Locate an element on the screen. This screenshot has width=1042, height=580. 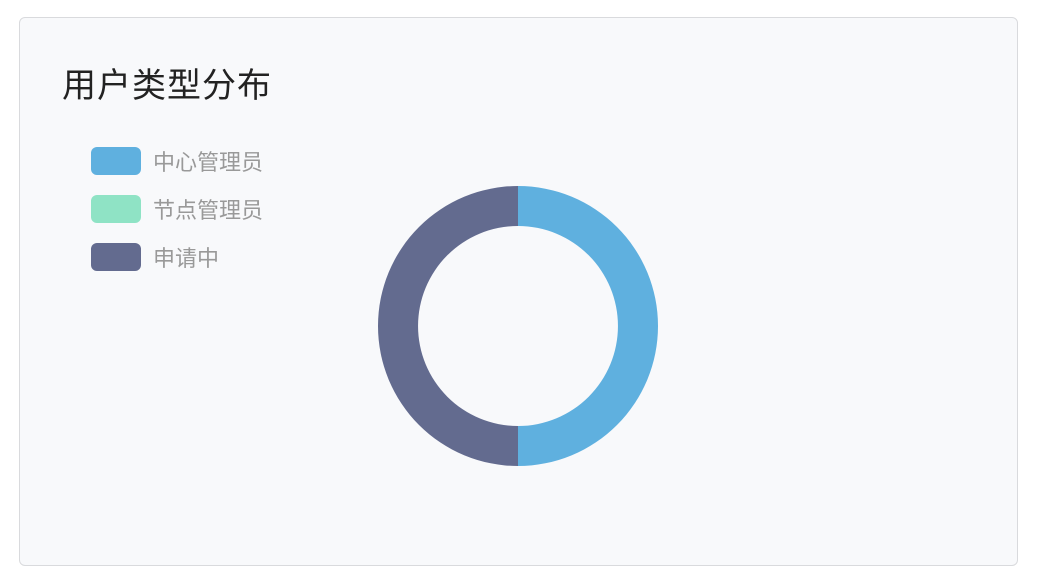
legend-item-2: 申请中 is located at coordinates (177, 257).